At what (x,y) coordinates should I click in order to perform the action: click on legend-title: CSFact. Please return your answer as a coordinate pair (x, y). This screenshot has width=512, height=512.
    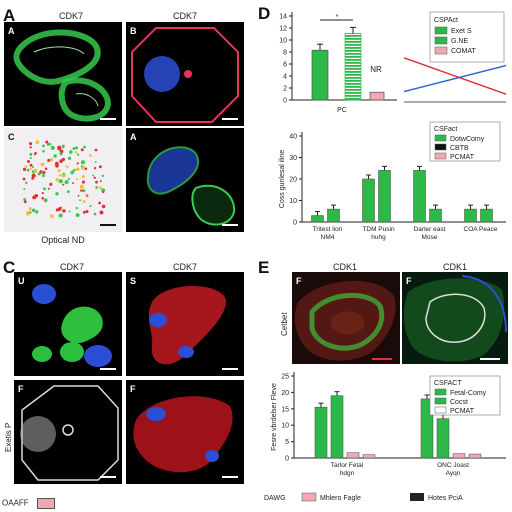
    Looking at the image, I should click on (445, 129).